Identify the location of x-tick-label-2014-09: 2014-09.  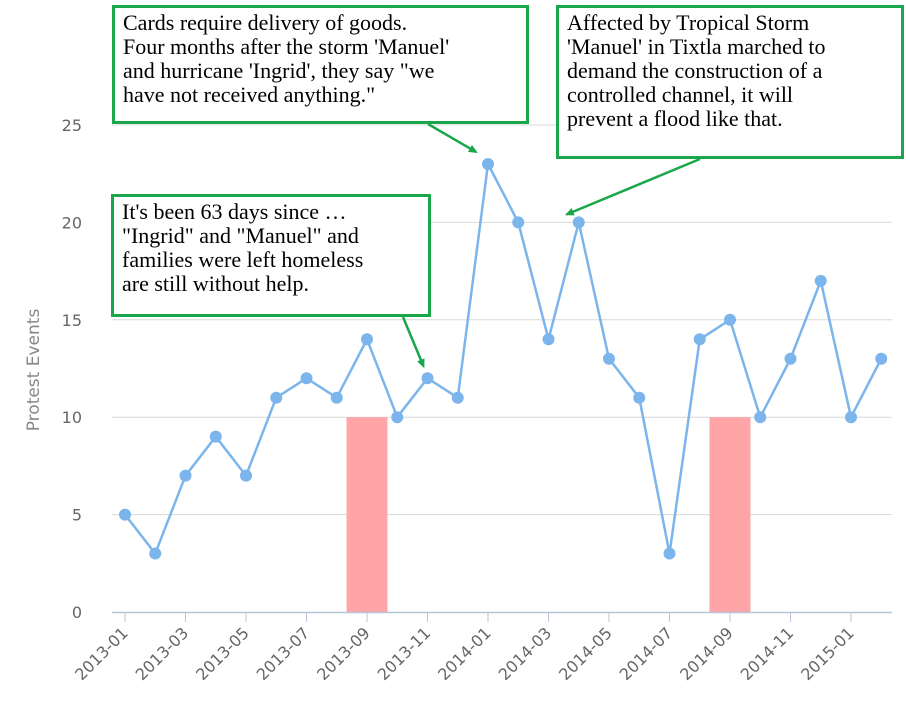
(706, 653).